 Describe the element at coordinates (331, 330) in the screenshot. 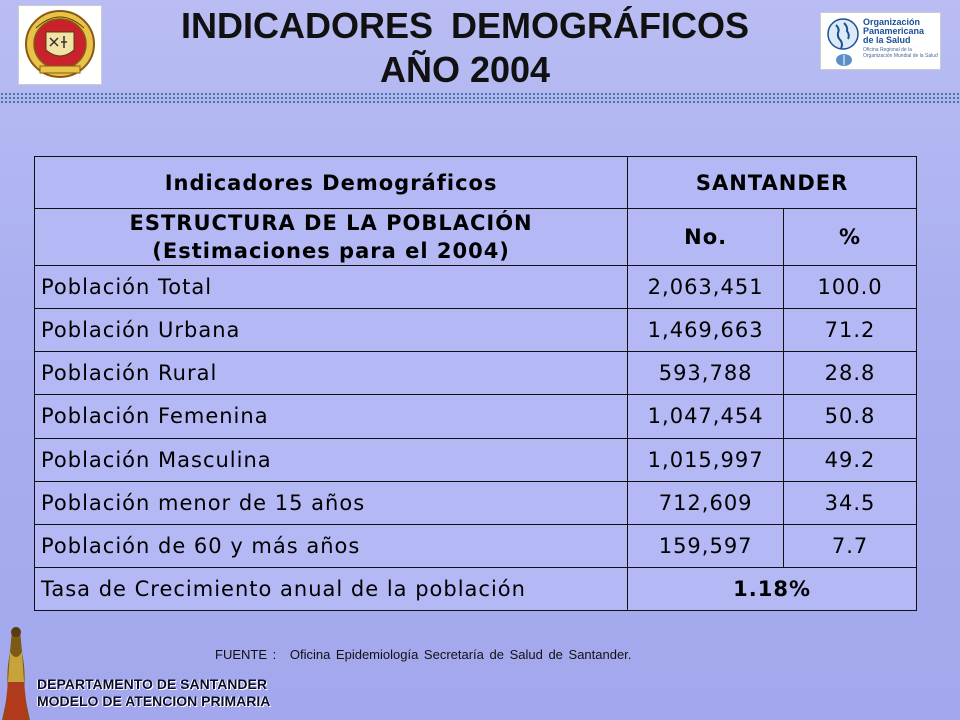

I see `row-label: Población Urbana` at that location.